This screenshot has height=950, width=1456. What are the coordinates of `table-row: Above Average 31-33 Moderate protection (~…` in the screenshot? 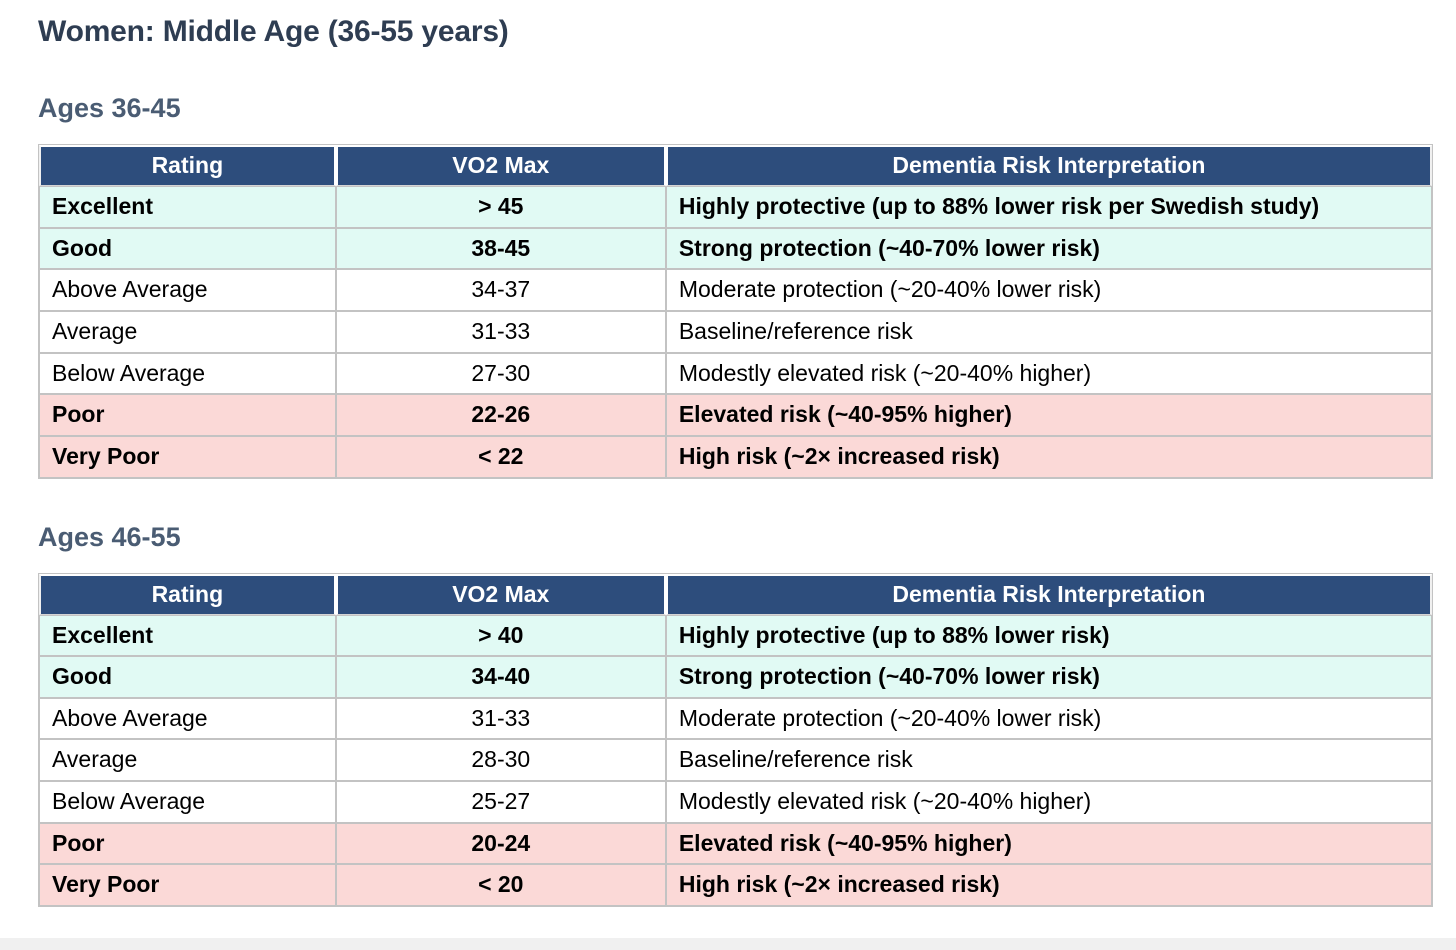 It's located at (735, 718).